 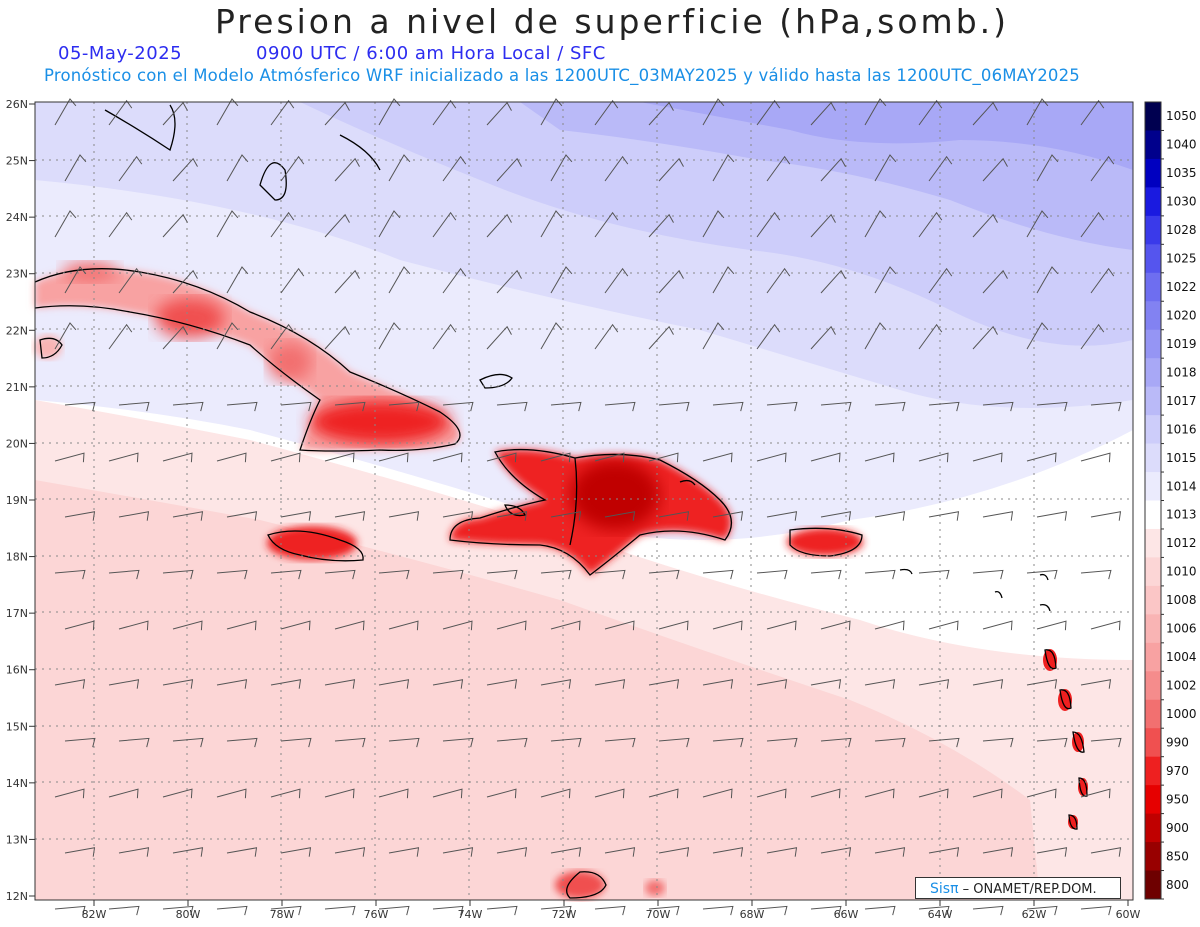 I want to click on lat-label: 22N, so click(x=17, y=330).